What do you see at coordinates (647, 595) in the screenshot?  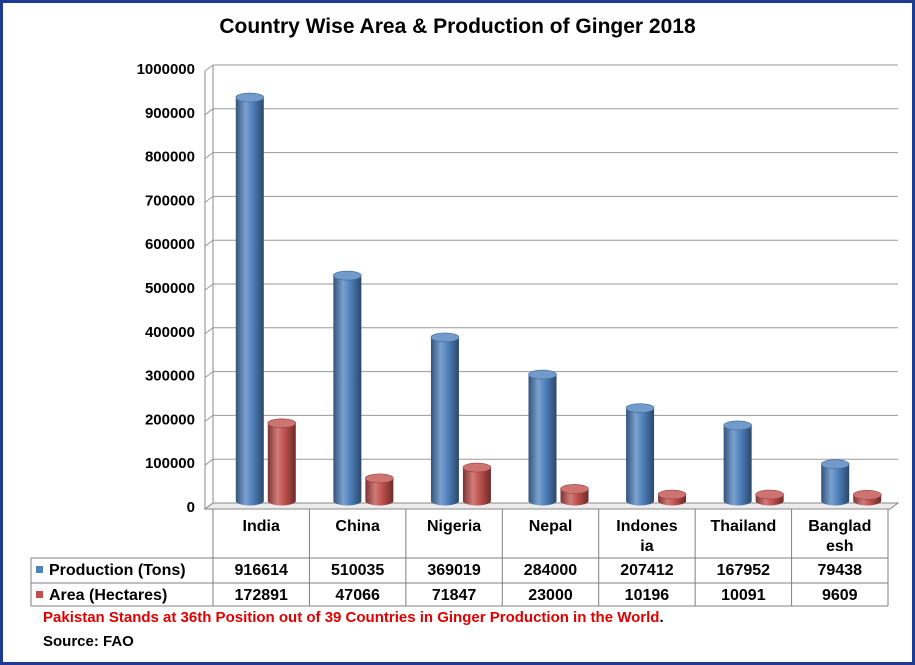 I see `data-table-value: 10196` at bounding box center [647, 595].